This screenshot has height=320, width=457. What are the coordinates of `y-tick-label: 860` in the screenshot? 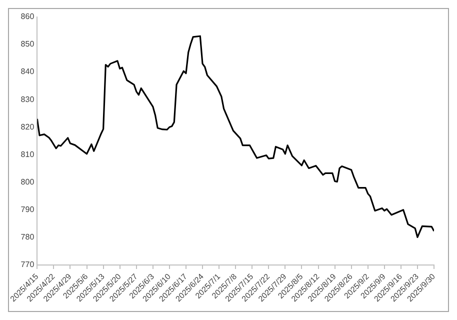 It's located at (27, 17).